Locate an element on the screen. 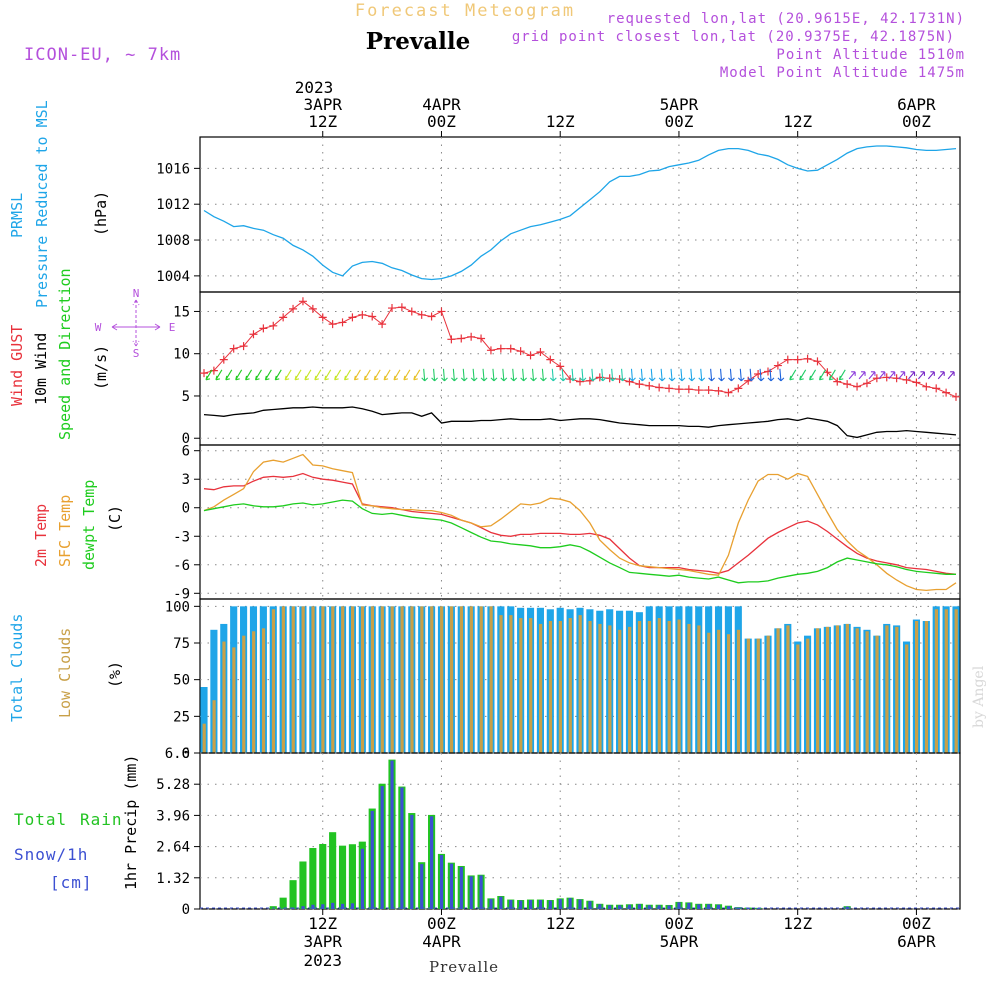 Image resolution: width=1000 pixels, height=1000 pixels. y-tick-label: 15 is located at coordinates (181, 312).